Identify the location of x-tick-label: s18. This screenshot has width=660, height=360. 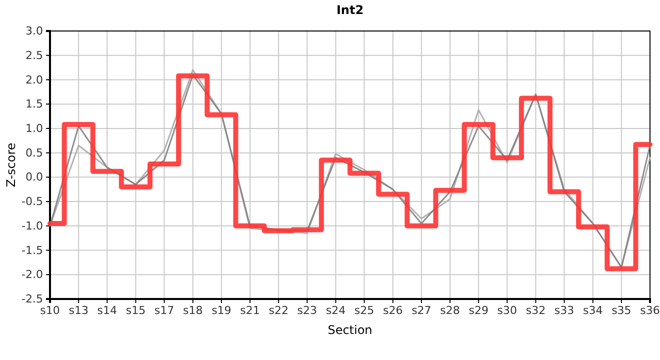
(192, 310).